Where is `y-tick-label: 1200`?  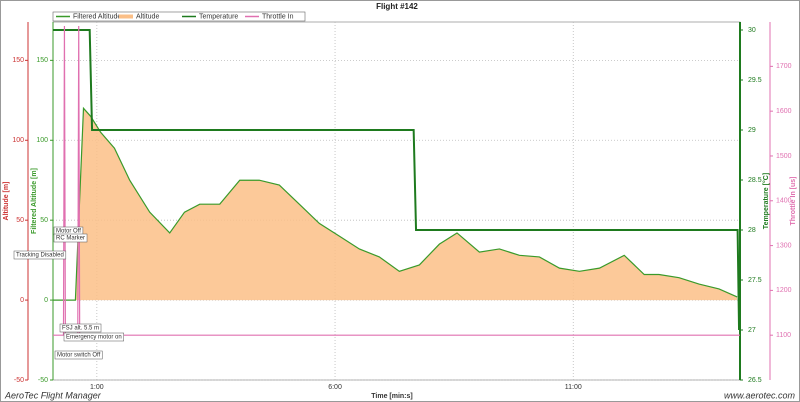
y-tick-label: 1200 is located at coordinates (784, 290).